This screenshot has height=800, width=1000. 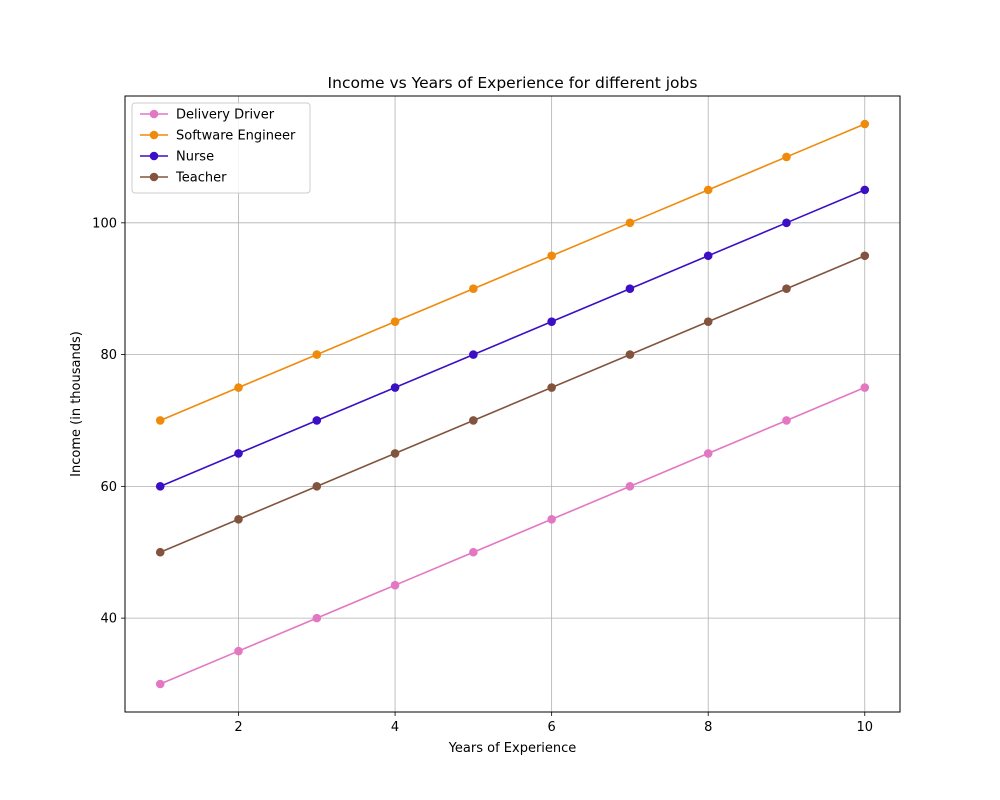 I want to click on legend-label: Delivery Driver, so click(x=225, y=115).